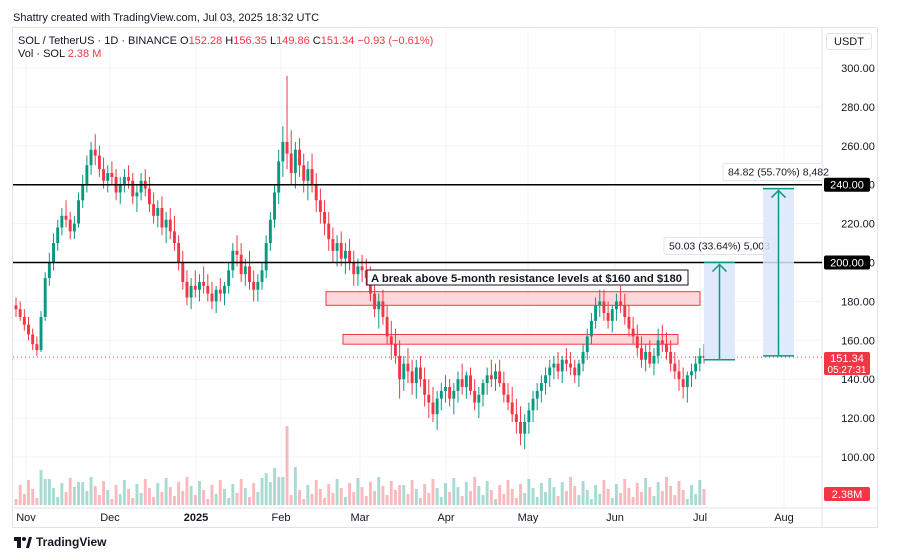 The width and height of the screenshot is (897, 560). What do you see at coordinates (847, 370) in the screenshot?
I see `price-badge-countdown: 05:27:31` at bounding box center [847, 370].